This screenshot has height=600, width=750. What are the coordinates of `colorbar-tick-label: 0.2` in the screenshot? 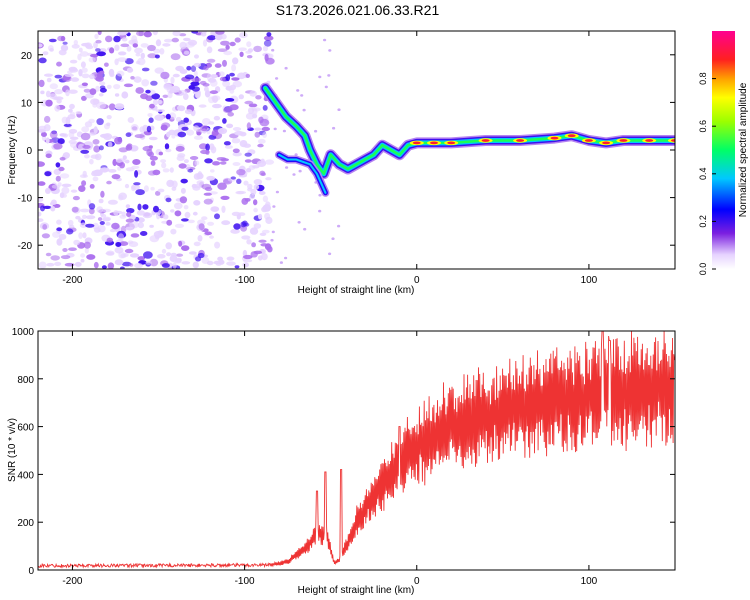 It's located at (703, 221).